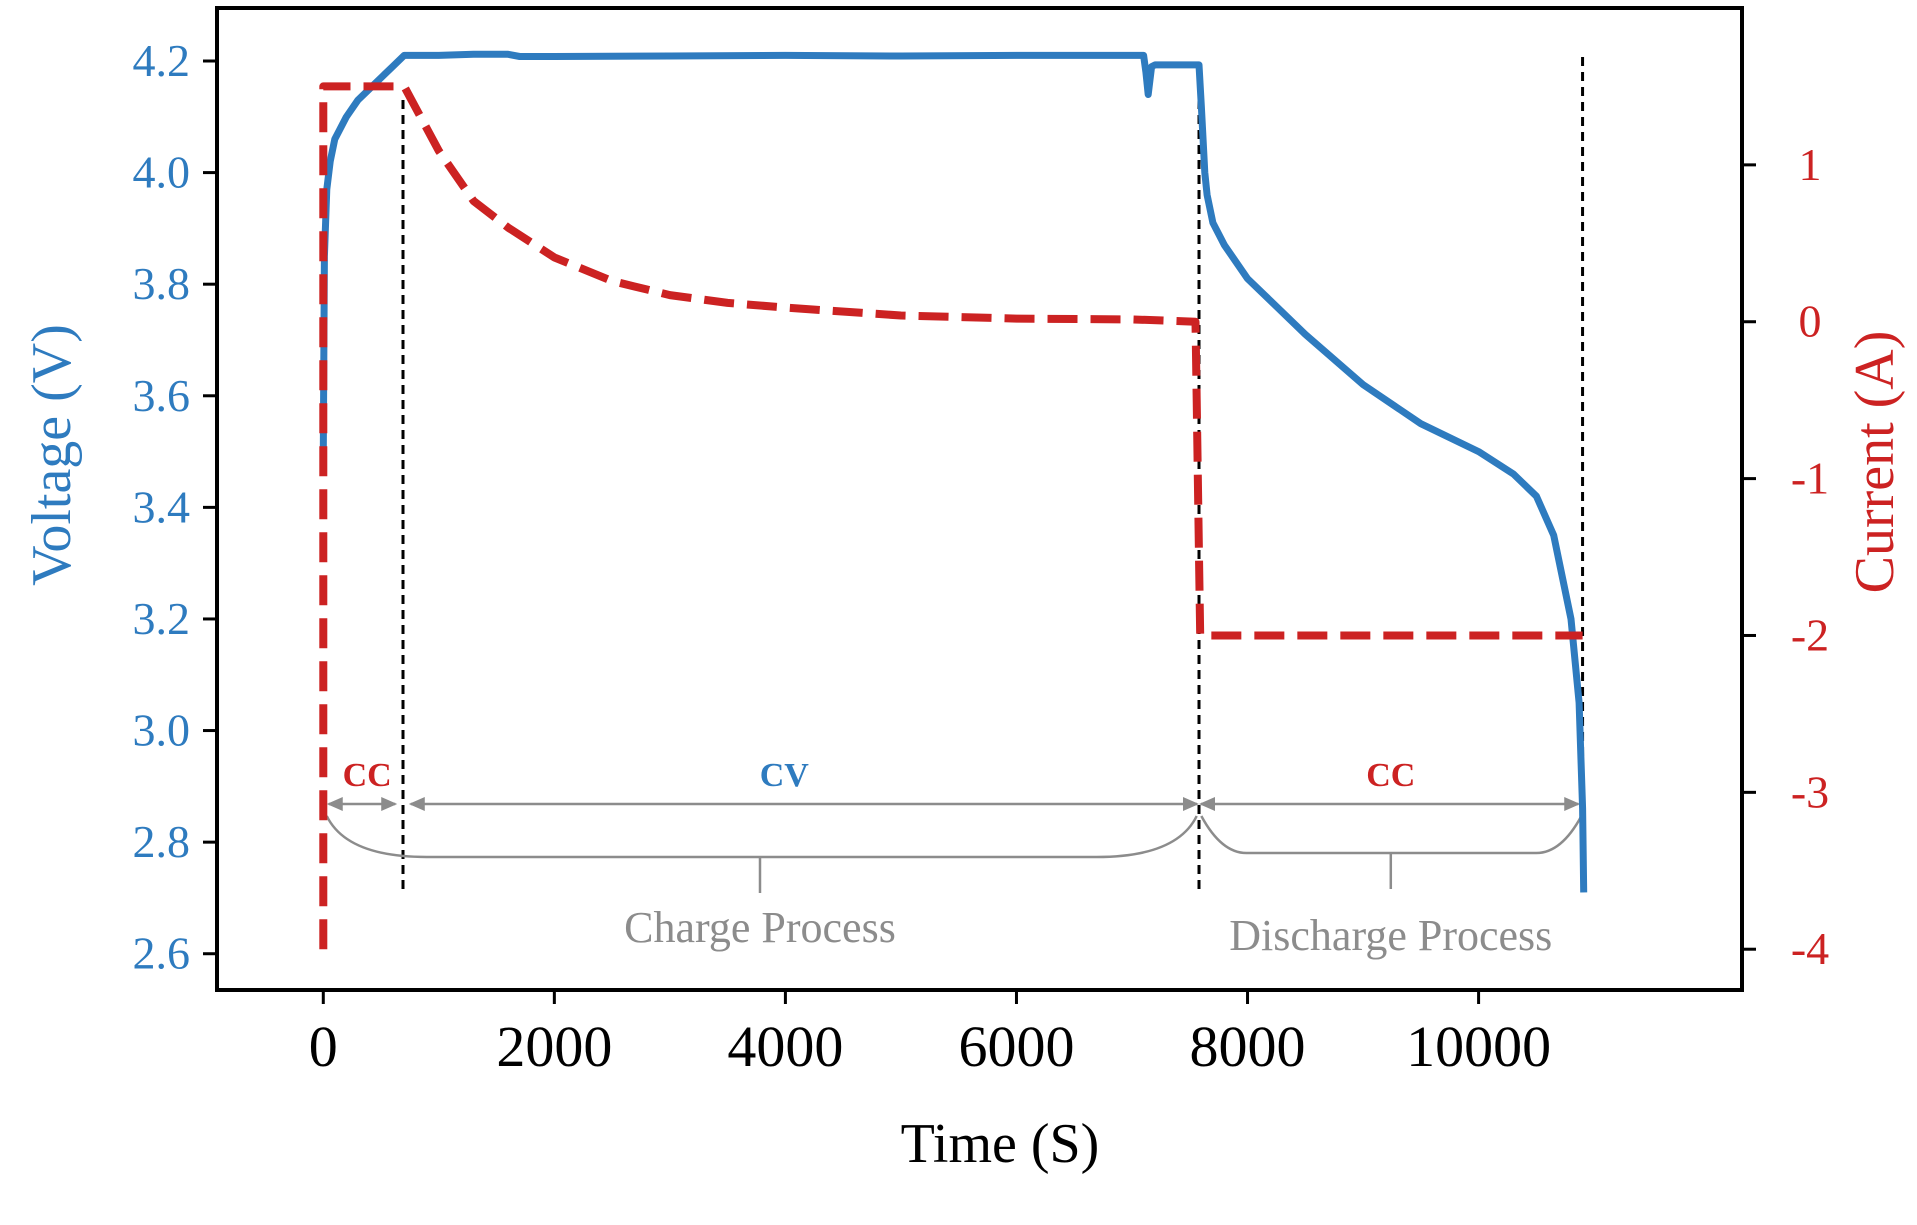 This screenshot has width=1917, height=1225. I want to click on process-label: Discharge Process, so click(1390, 935).